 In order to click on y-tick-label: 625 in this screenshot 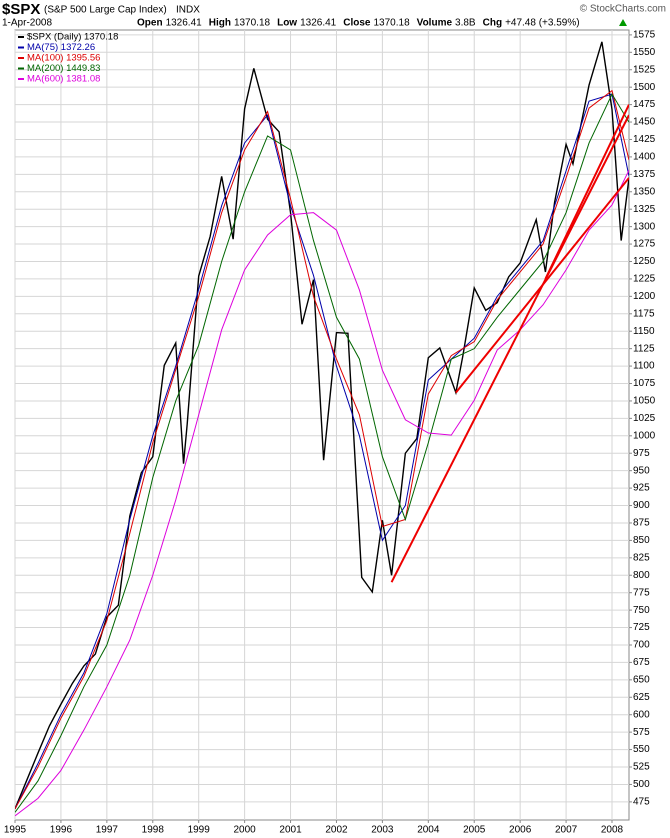, I will do `click(641, 697)`.